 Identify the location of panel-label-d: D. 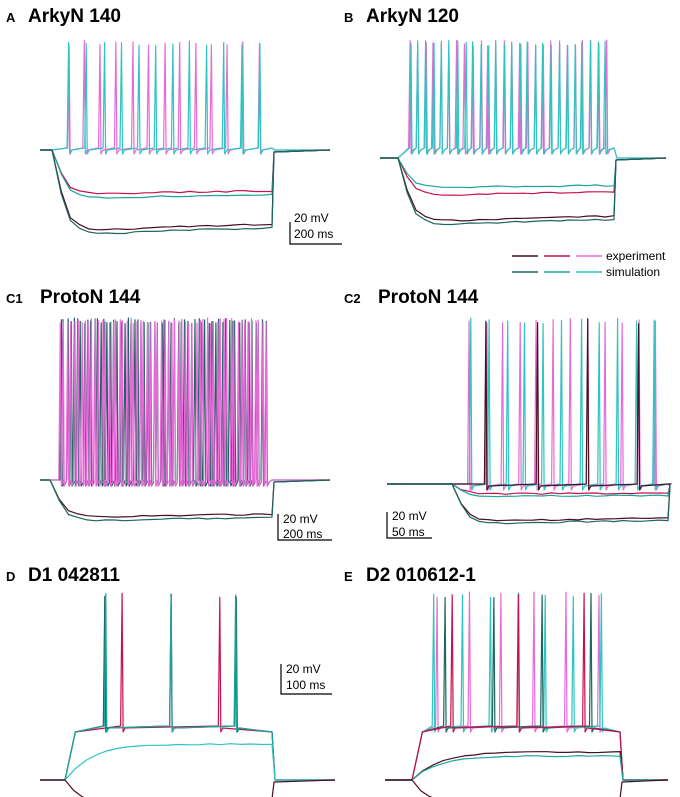
(10, 576).